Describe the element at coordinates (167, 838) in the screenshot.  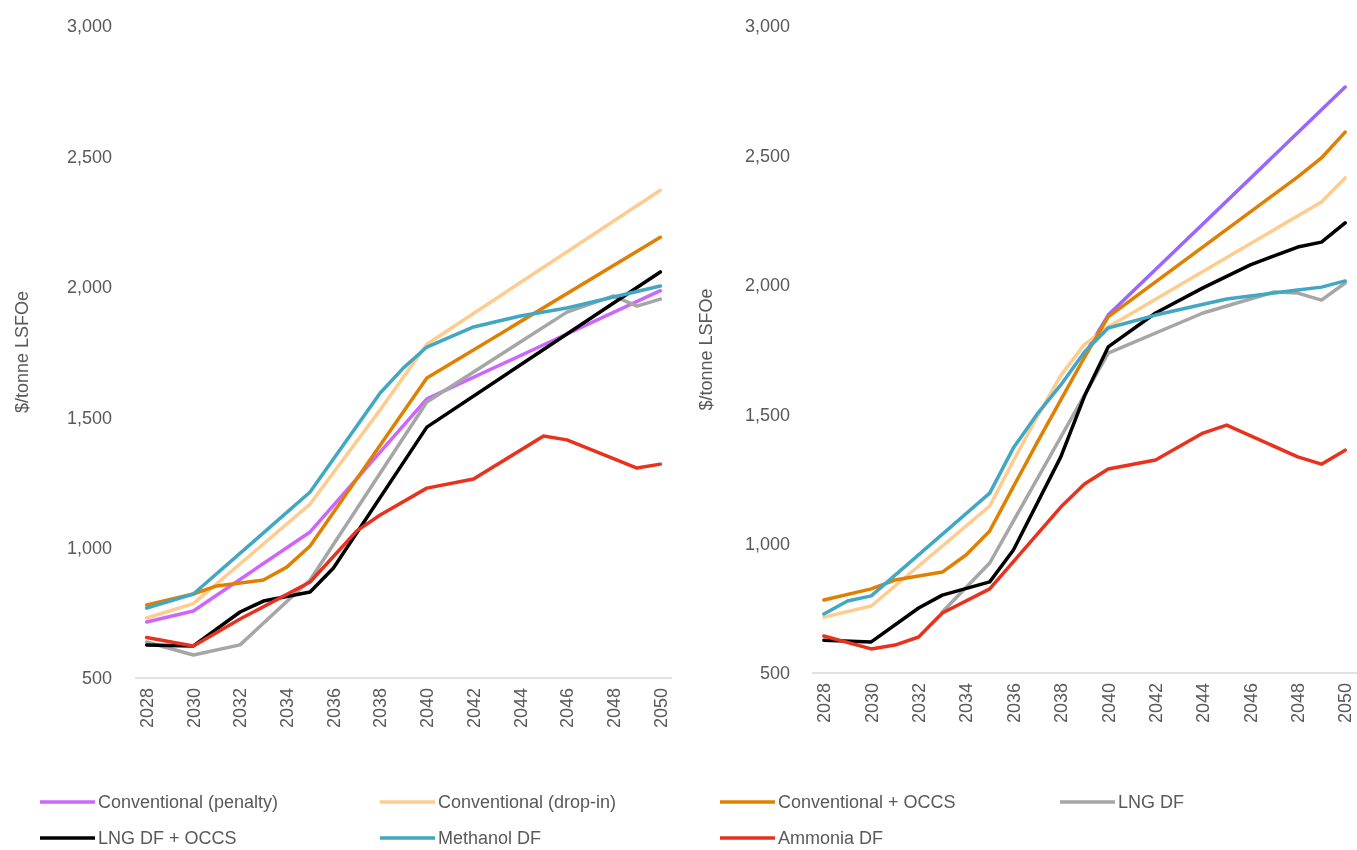
I see `legend-label: LNG DF + OCCS` at that location.